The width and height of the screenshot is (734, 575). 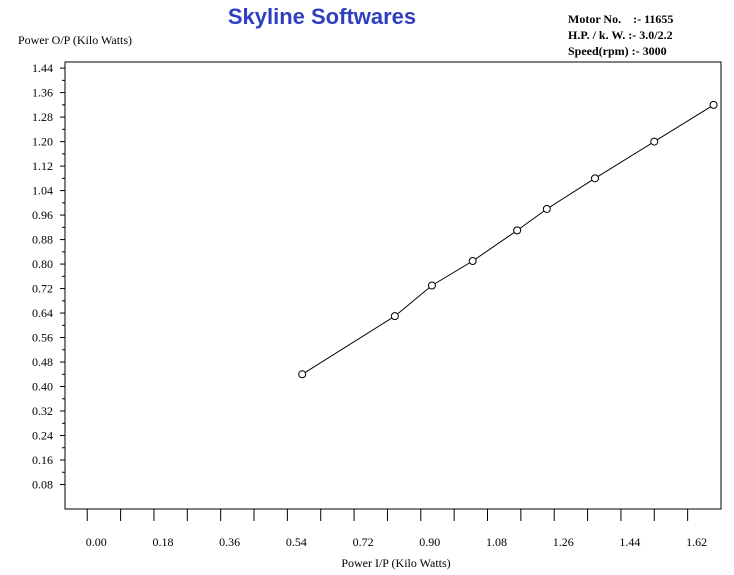 I want to click on x-tick-label: 0.00, so click(x=96, y=542).